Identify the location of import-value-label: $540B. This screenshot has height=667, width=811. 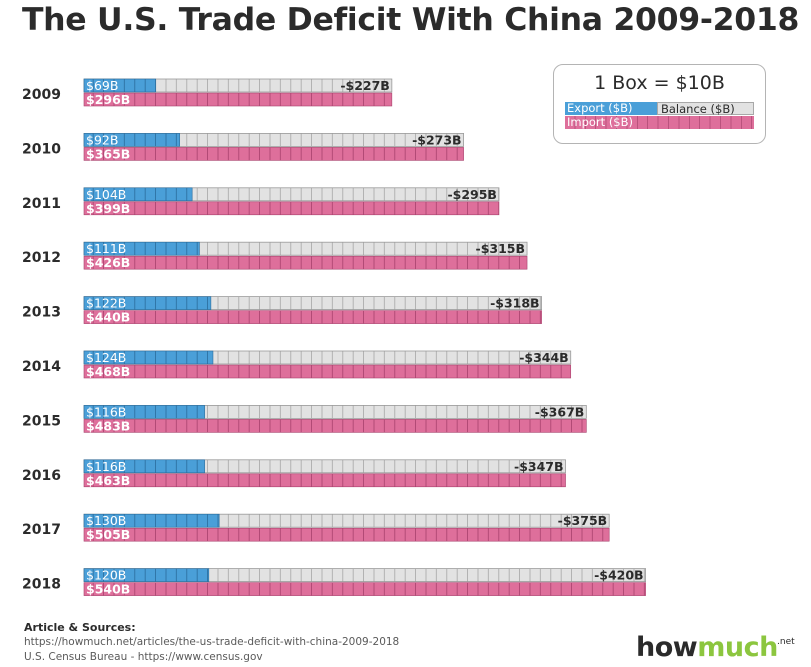
(108, 589).